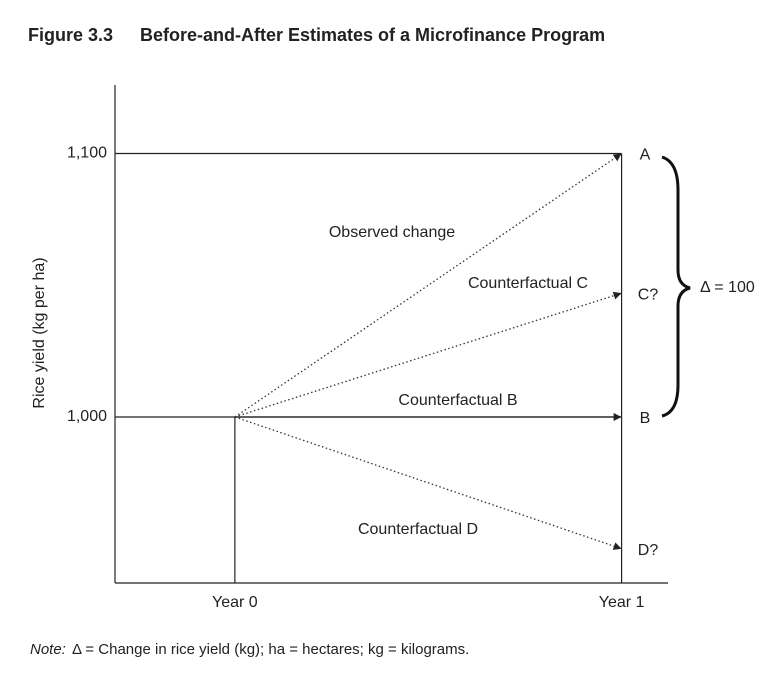 Image resolution: width=775 pixels, height=673 pixels. I want to click on end-label: A, so click(645, 155).